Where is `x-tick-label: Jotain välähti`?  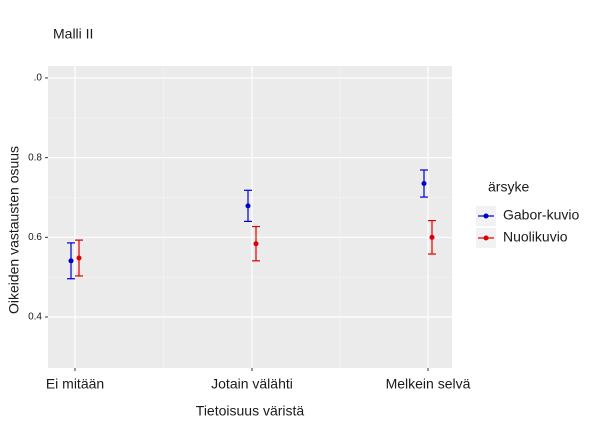
x-tick-label: Jotain välähti is located at coordinates (252, 384).